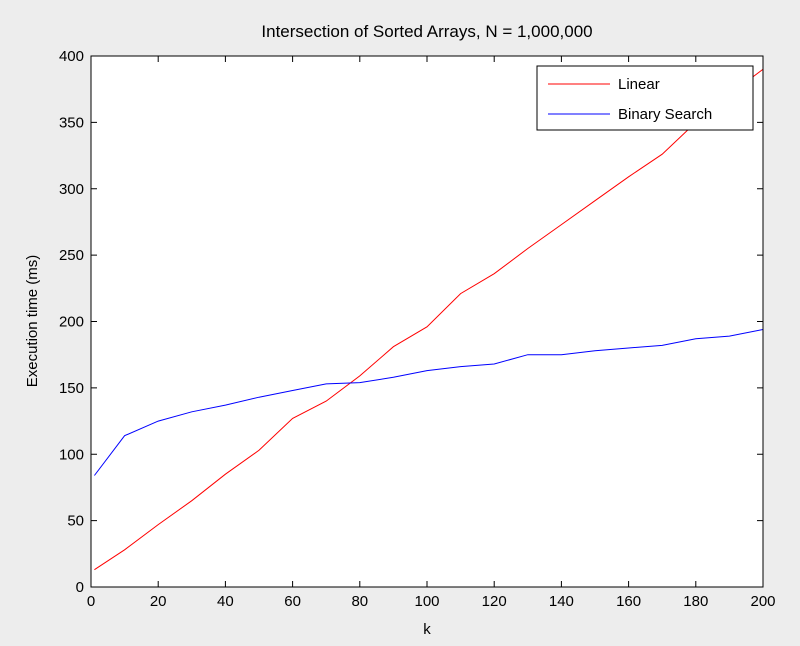 This screenshot has width=800, height=646. Describe the element at coordinates (695, 601) in the screenshot. I see `x-tick-label: 180` at that location.